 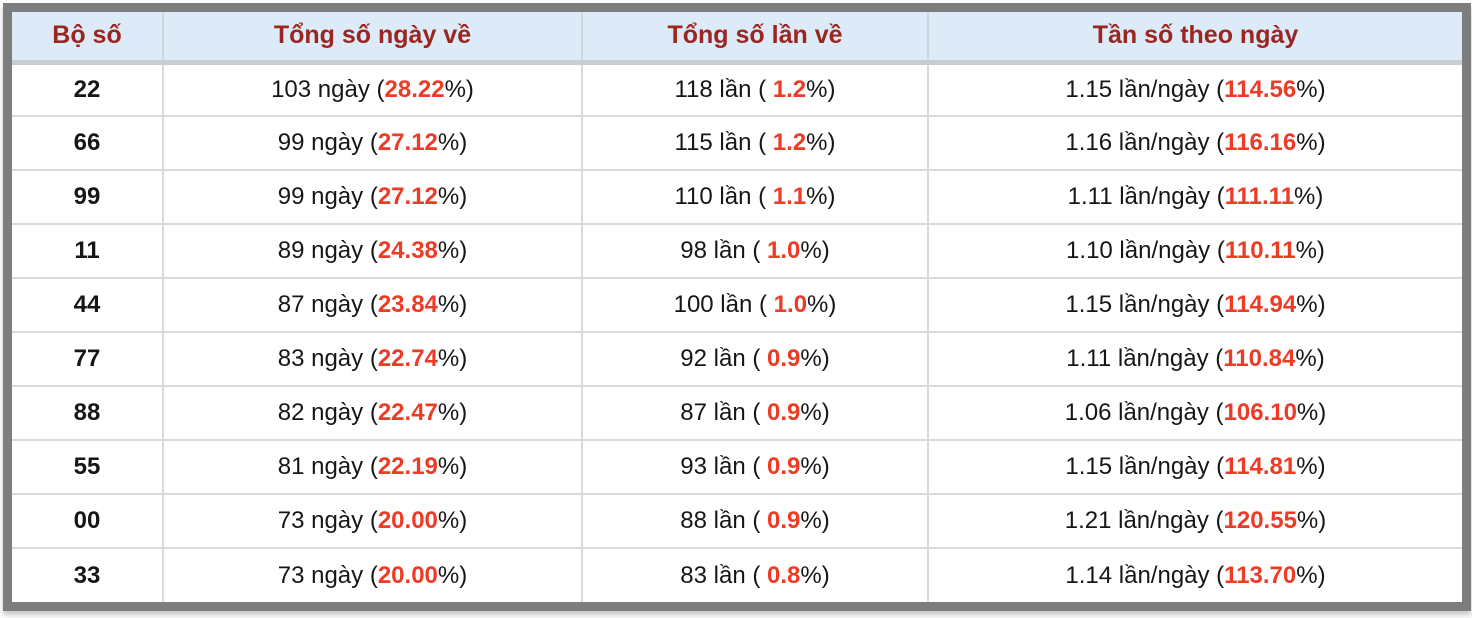 I want to click on frequency-cell: 1.15 lần/ngày (114.81%), so click(x=1194, y=467).